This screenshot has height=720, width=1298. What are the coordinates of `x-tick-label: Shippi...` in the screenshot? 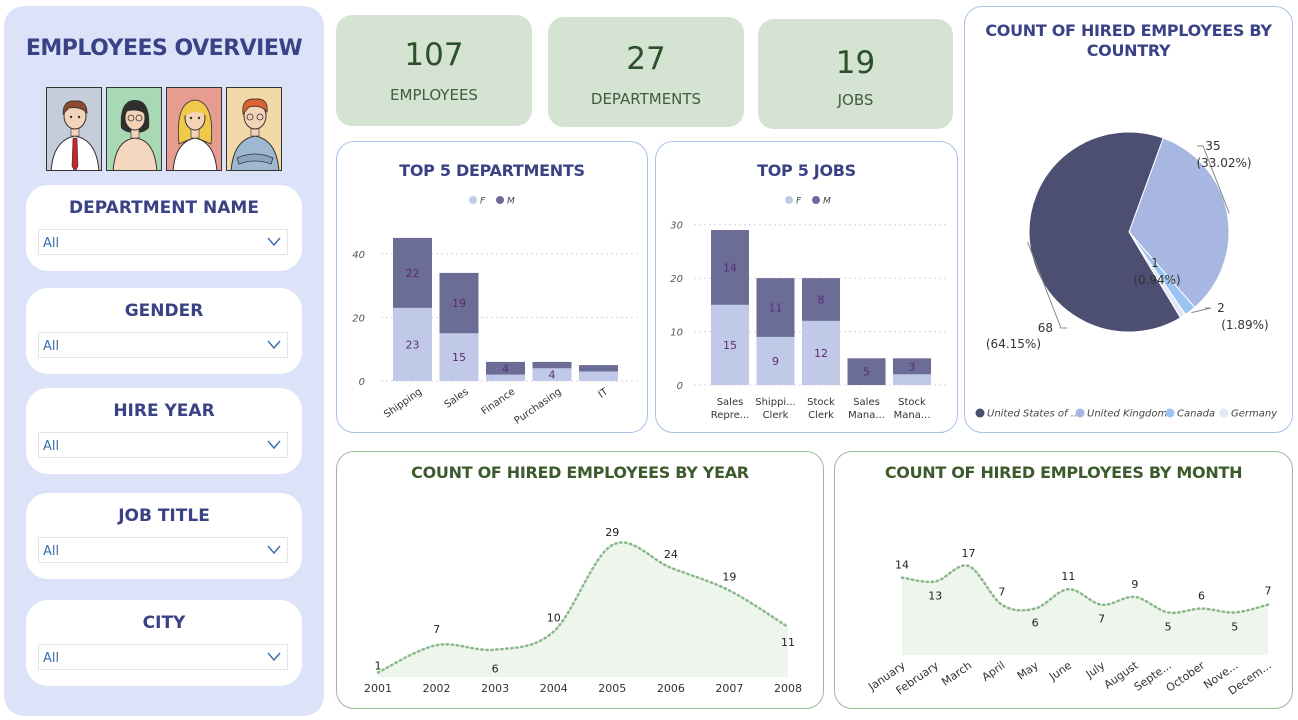 It's located at (775, 402).